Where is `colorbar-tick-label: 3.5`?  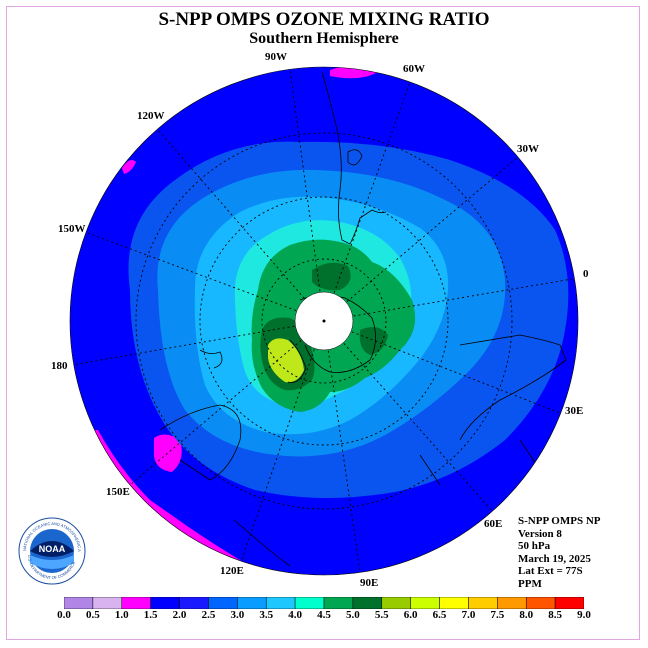 colorbar-tick-label: 3.5 is located at coordinates (266, 615).